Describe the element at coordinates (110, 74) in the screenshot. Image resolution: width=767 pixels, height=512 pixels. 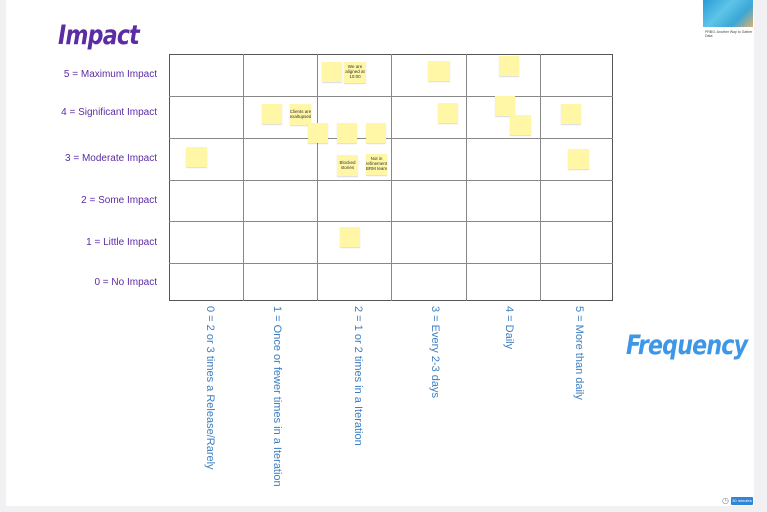
I see `impact-level-label: 5 = Maximum Impact` at that location.